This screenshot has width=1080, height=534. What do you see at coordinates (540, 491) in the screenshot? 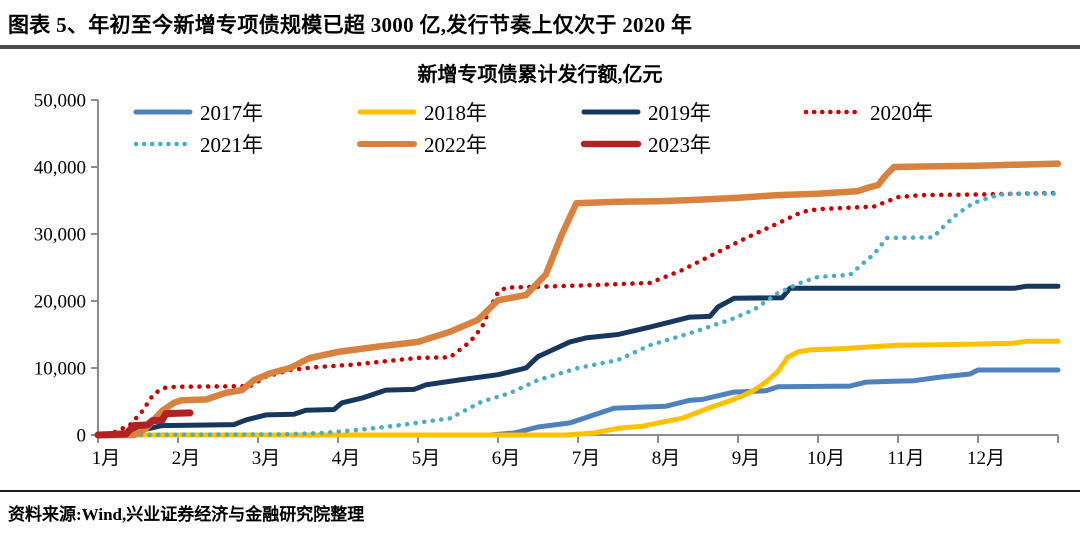
I see `footer-divider` at bounding box center [540, 491].